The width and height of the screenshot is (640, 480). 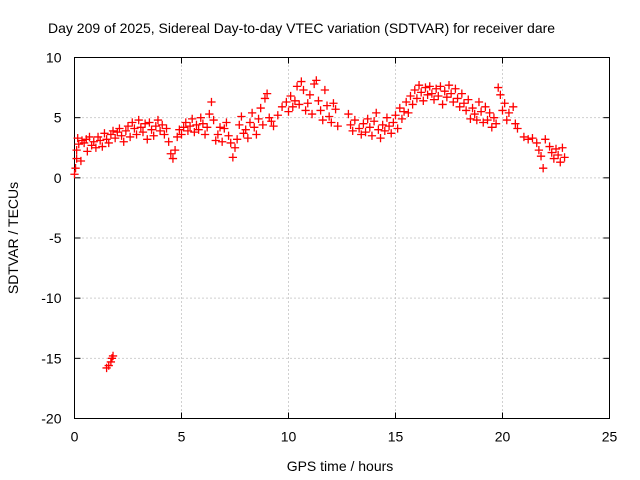 What do you see at coordinates (340, 466) in the screenshot?
I see `x-axis-label: GPS time / hours` at bounding box center [340, 466].